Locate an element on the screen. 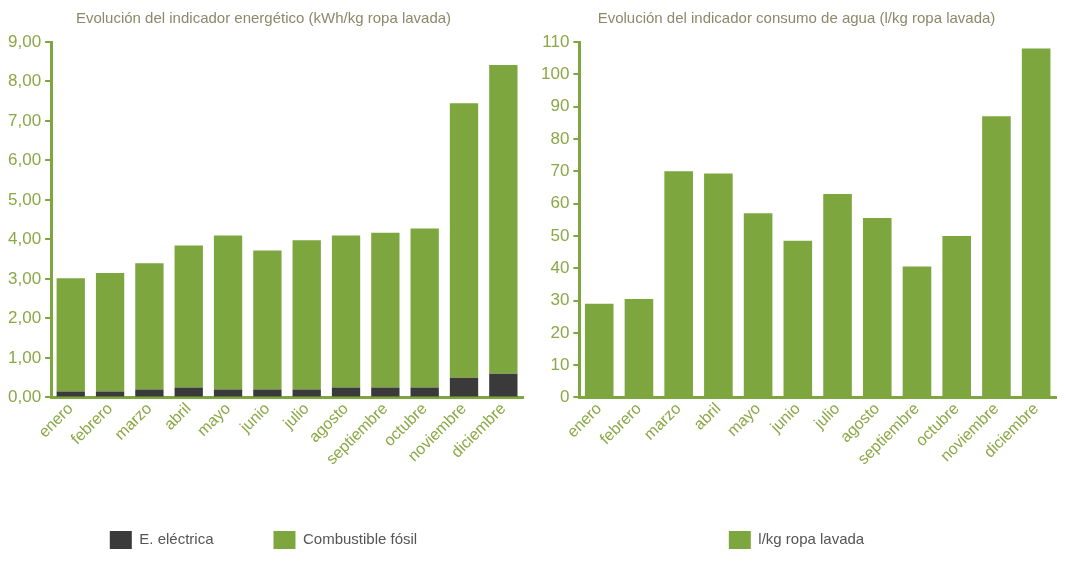 This screenshot has height=563, width=1066. y-tick-label: 2,00 is located at coordinates (24, 318).